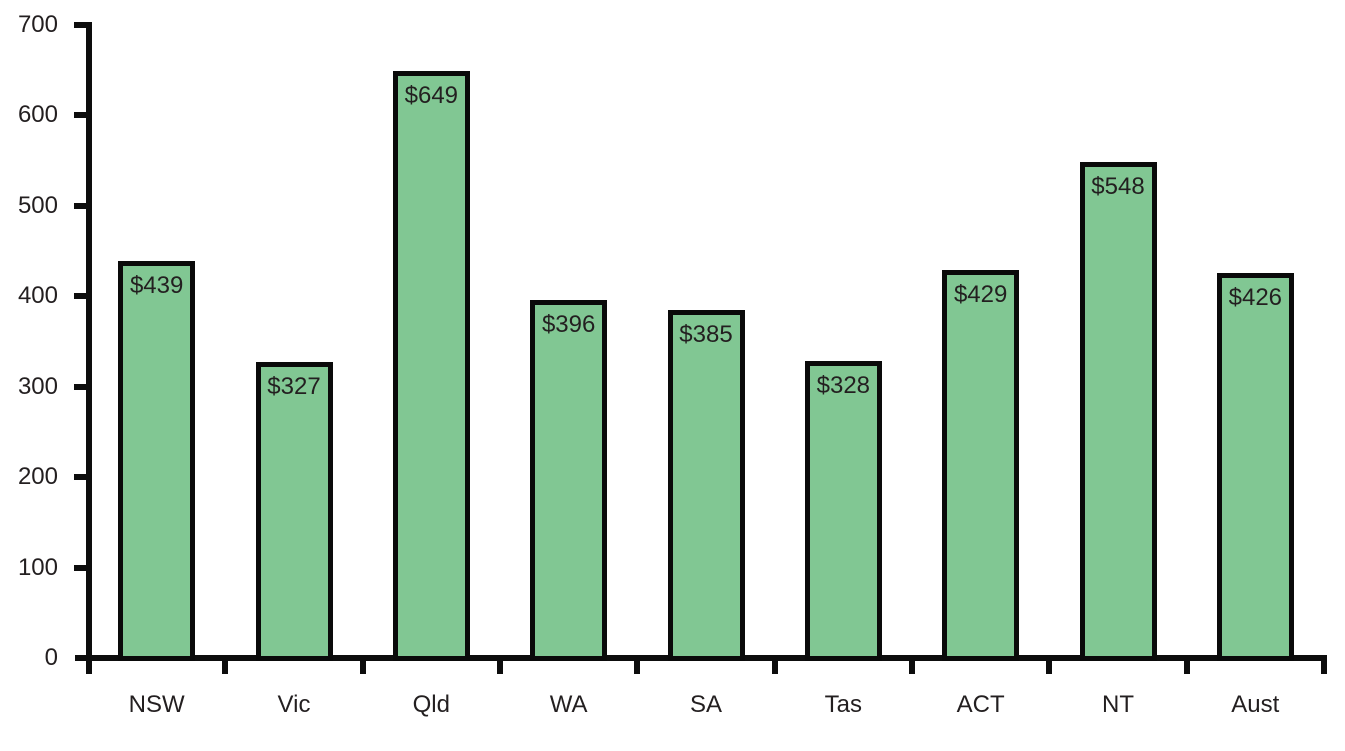 The height and width of the screenshot is (751, 1345). Describe the element at coordinates (431, 704) in the screenshot. I see `x-axis-label-qld: Qld` at that location.